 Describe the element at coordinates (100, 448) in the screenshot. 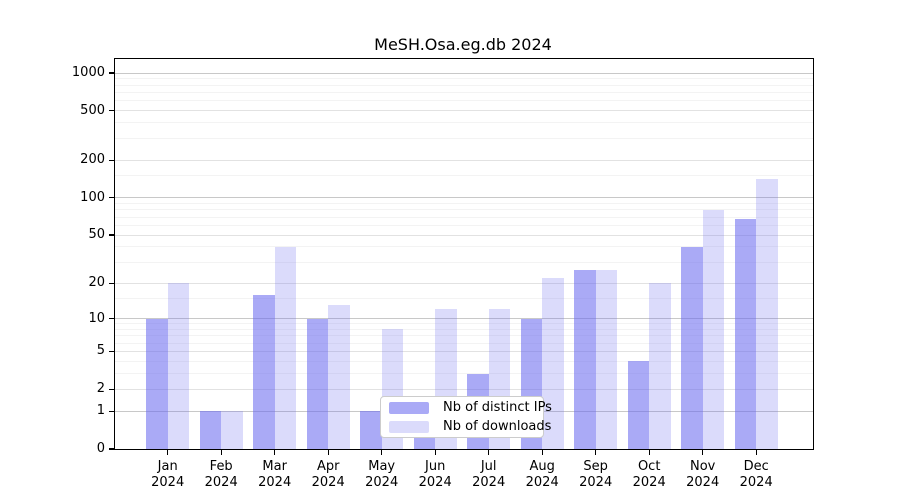

I see `y-tick-label: 0` at that location.